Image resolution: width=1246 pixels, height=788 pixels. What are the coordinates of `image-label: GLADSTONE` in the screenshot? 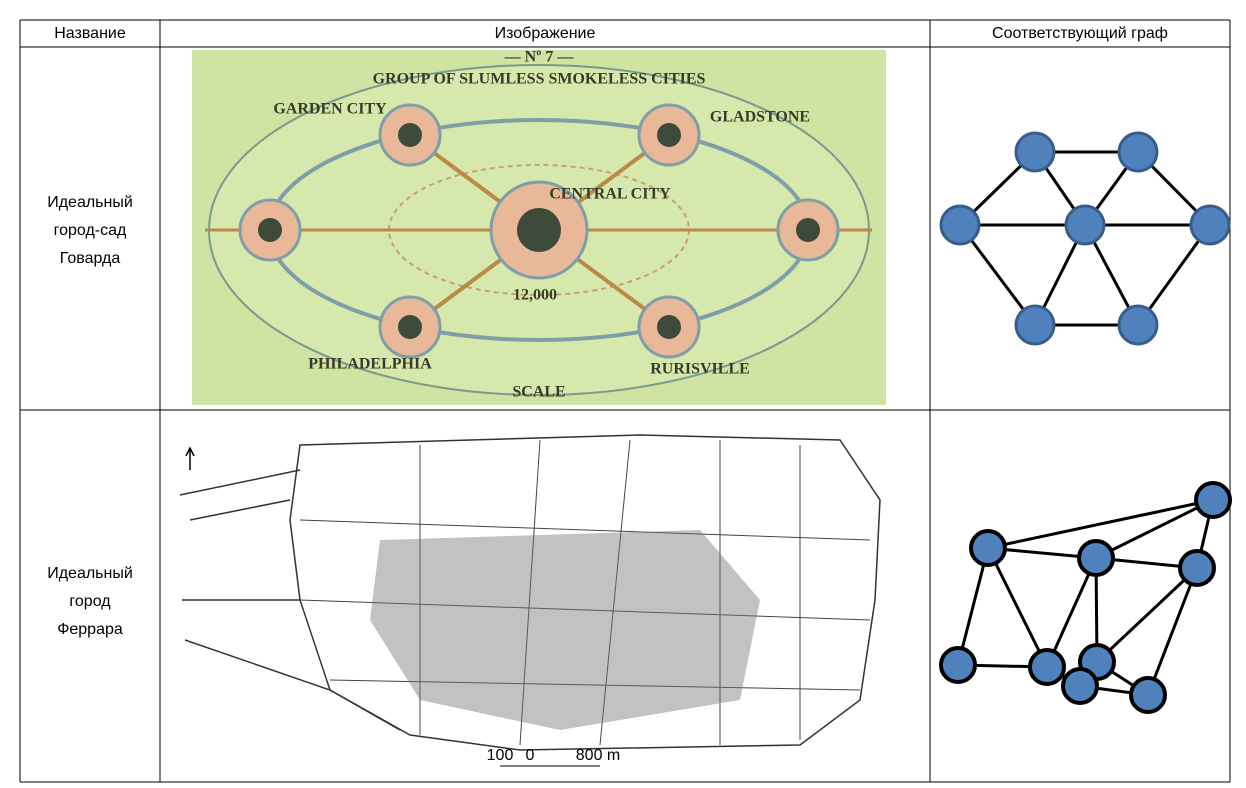 It's located at (760, 117).